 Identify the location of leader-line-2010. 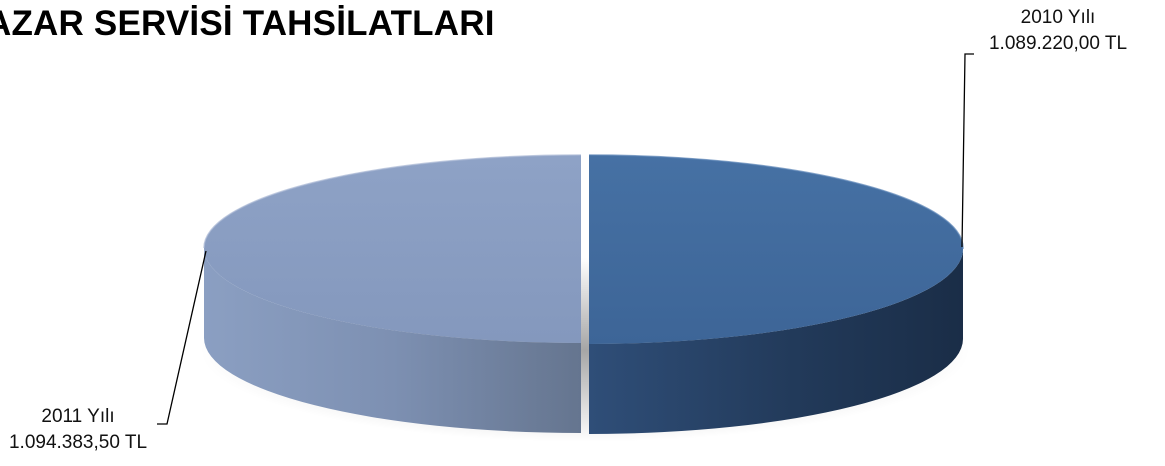
(967, 150).